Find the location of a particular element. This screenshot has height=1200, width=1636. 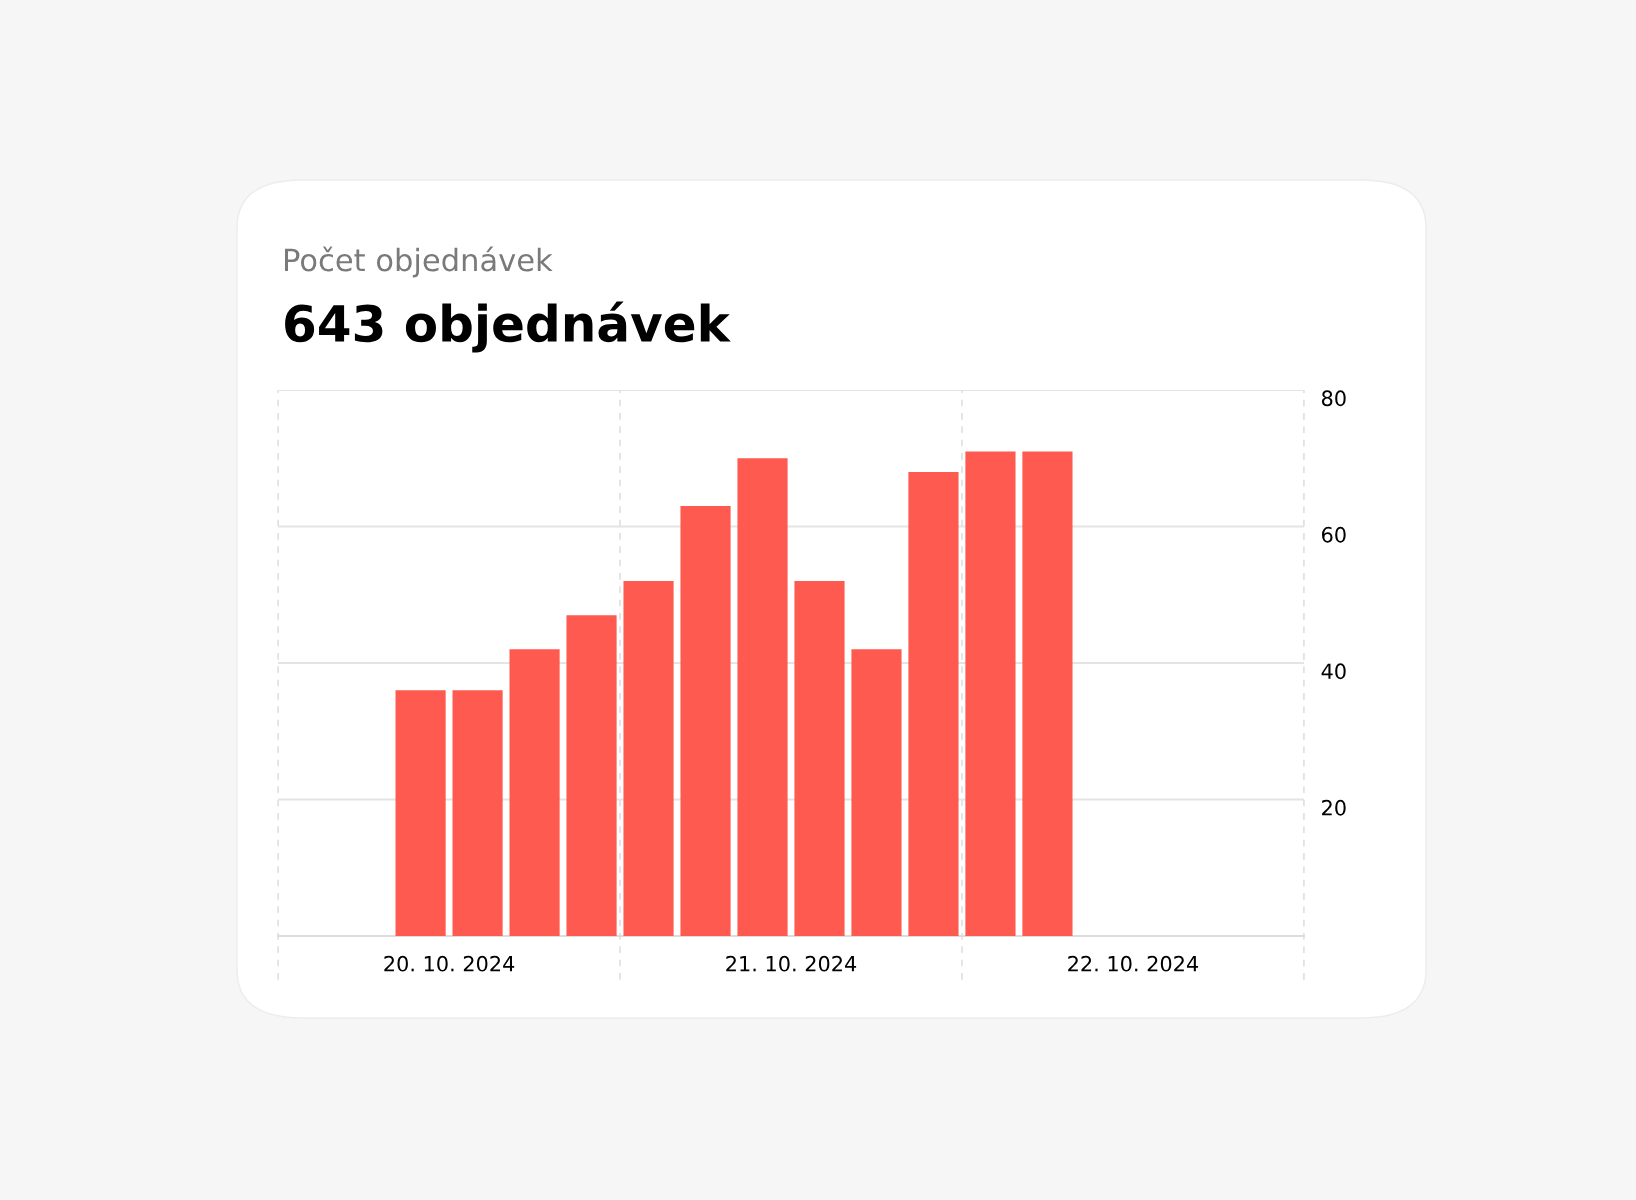

x-tick-label: 21. 10. 2024 is located at coordinates (791, 963).